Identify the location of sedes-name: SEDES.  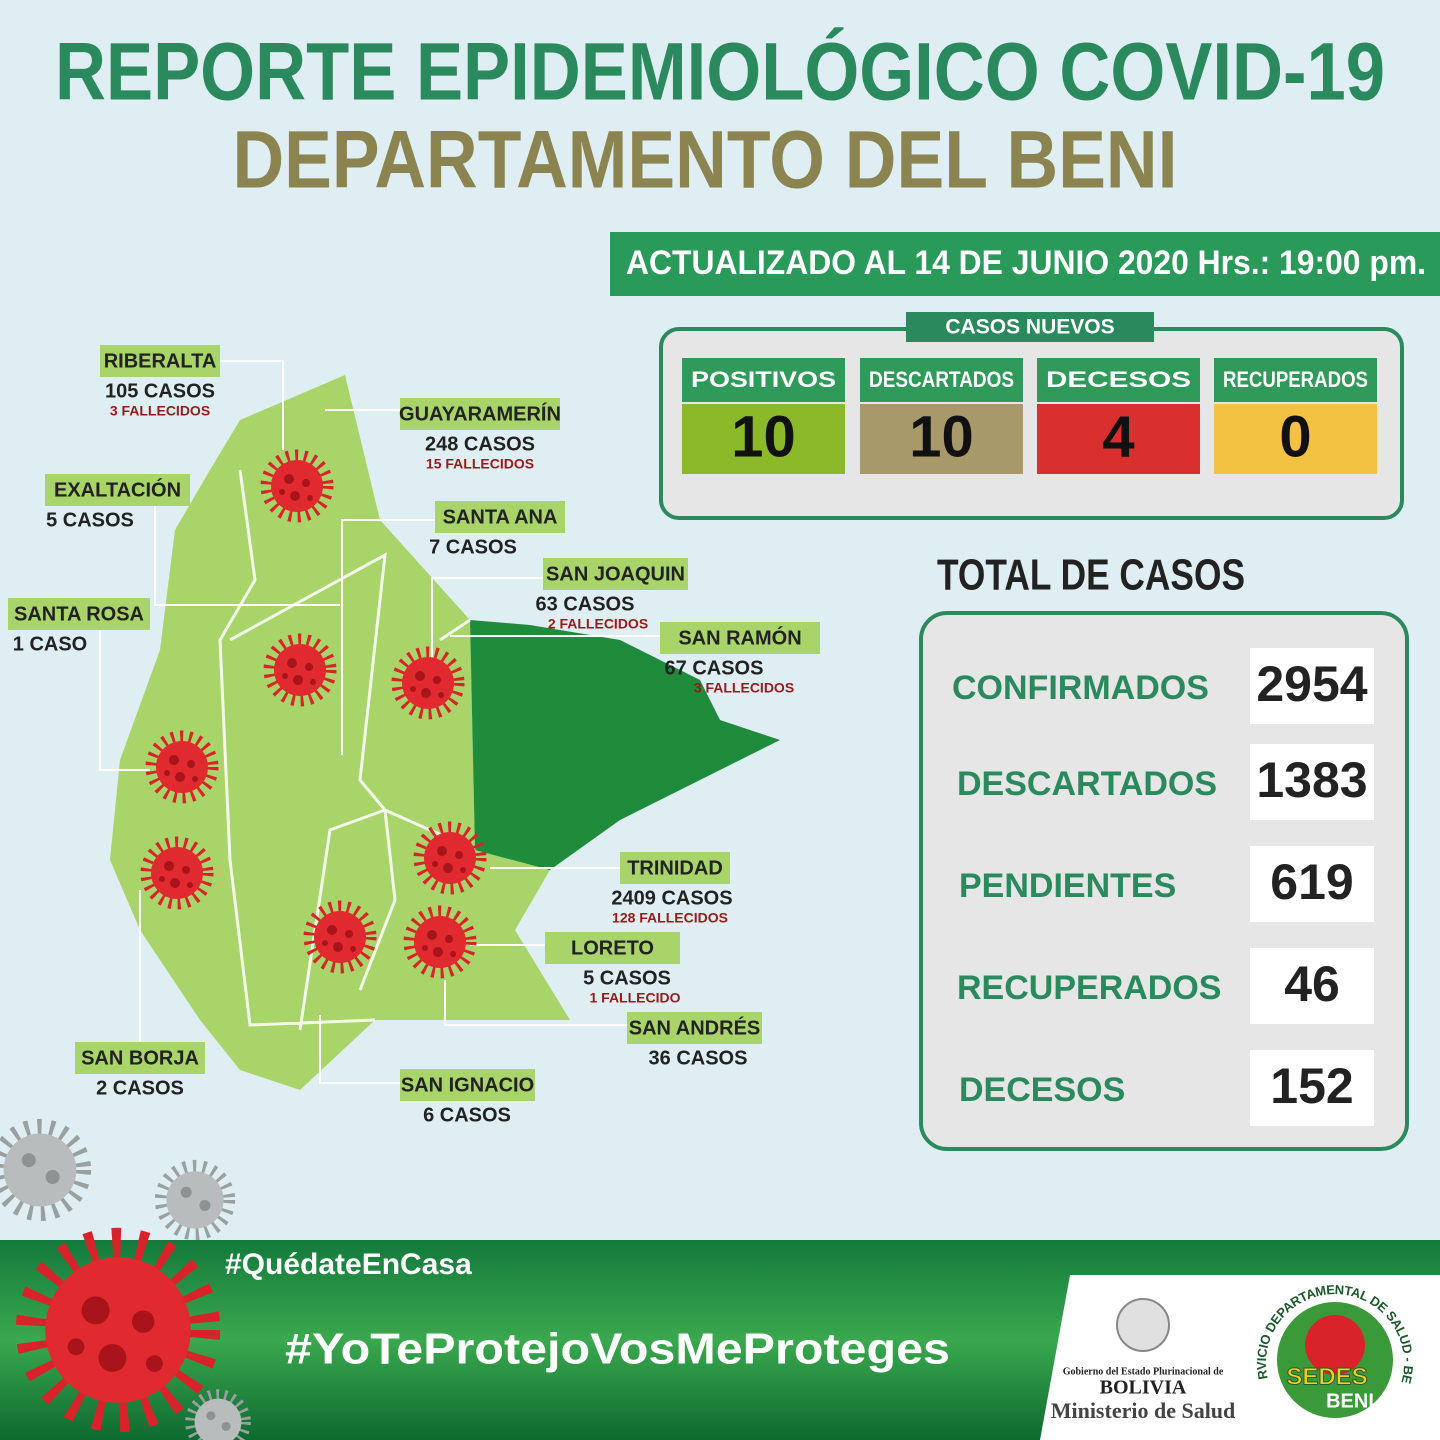
(1326, 1376).